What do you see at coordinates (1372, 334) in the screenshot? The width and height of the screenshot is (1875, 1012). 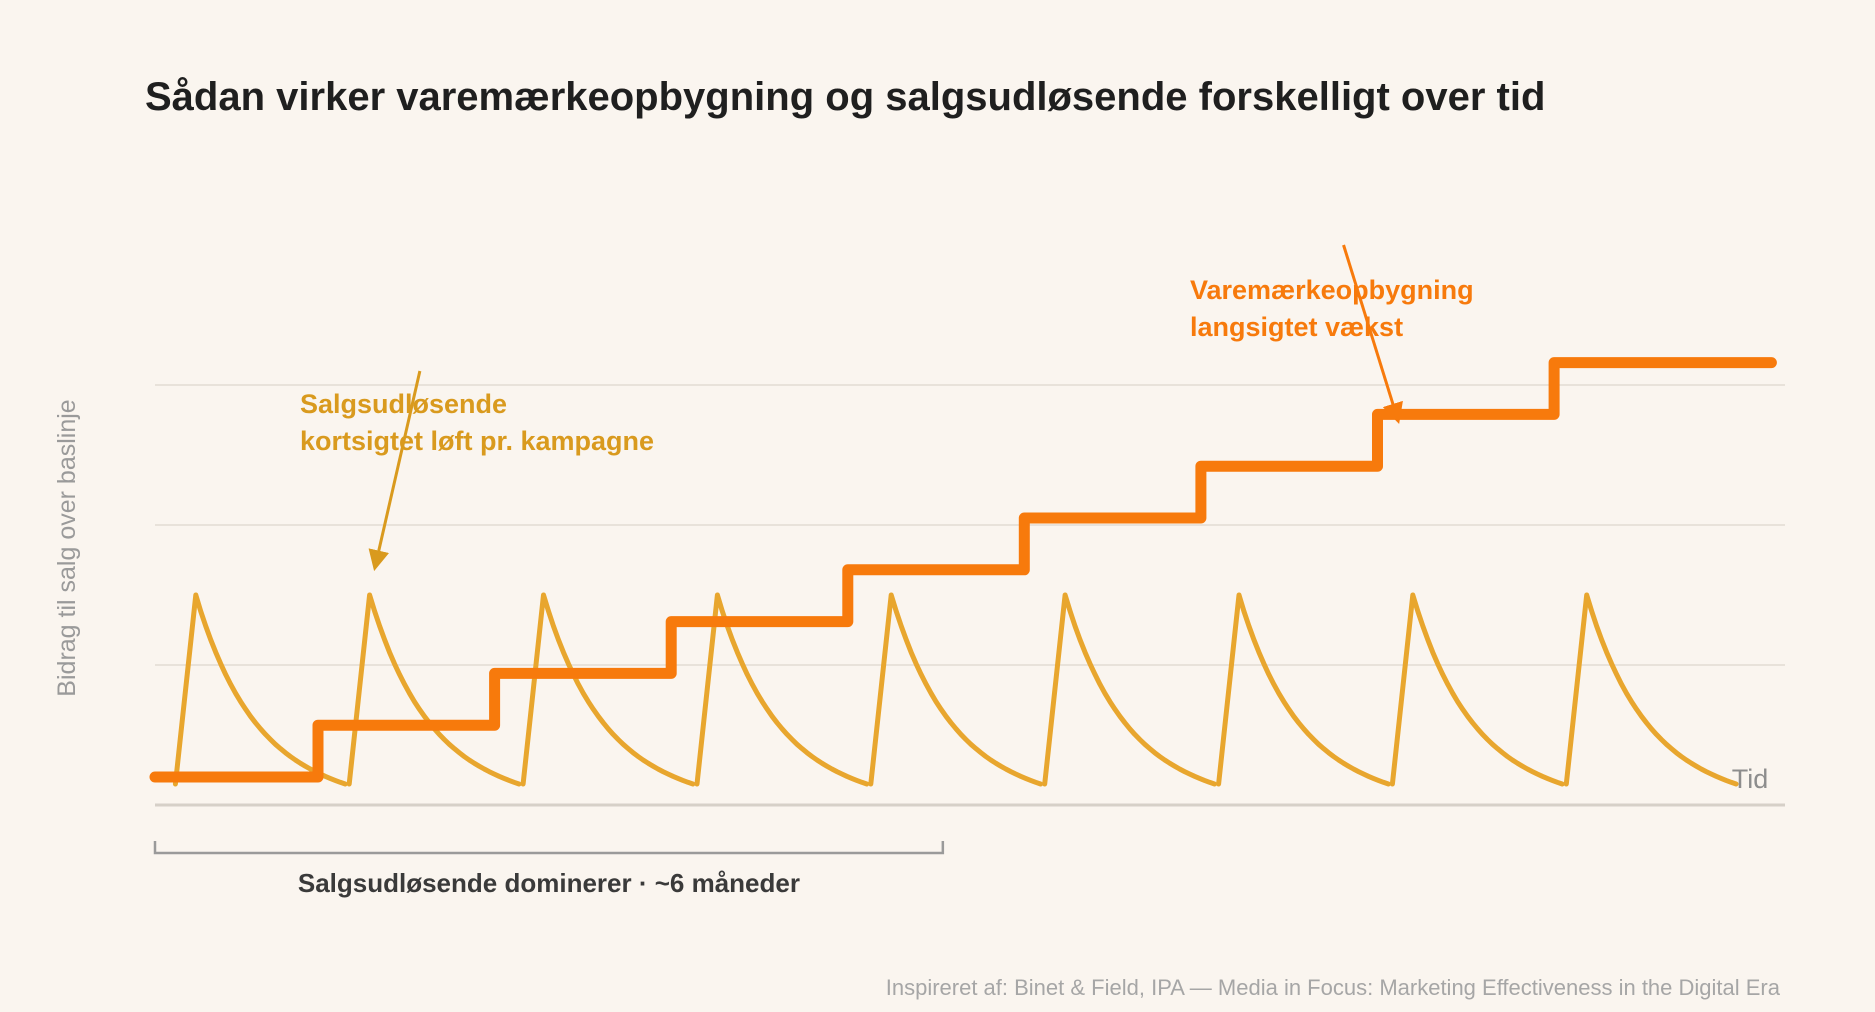 I see `annotation-2-arrow` at bounding box center [1372, 334].